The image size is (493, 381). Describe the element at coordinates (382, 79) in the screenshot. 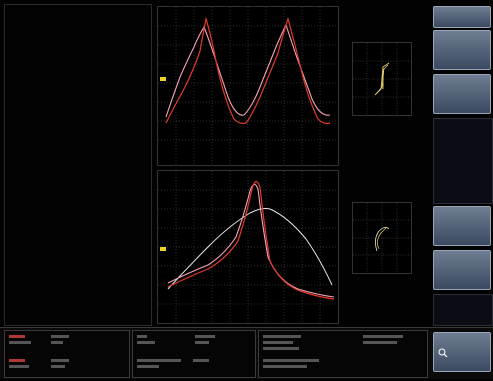

I see `top-xy-plot` at that location.